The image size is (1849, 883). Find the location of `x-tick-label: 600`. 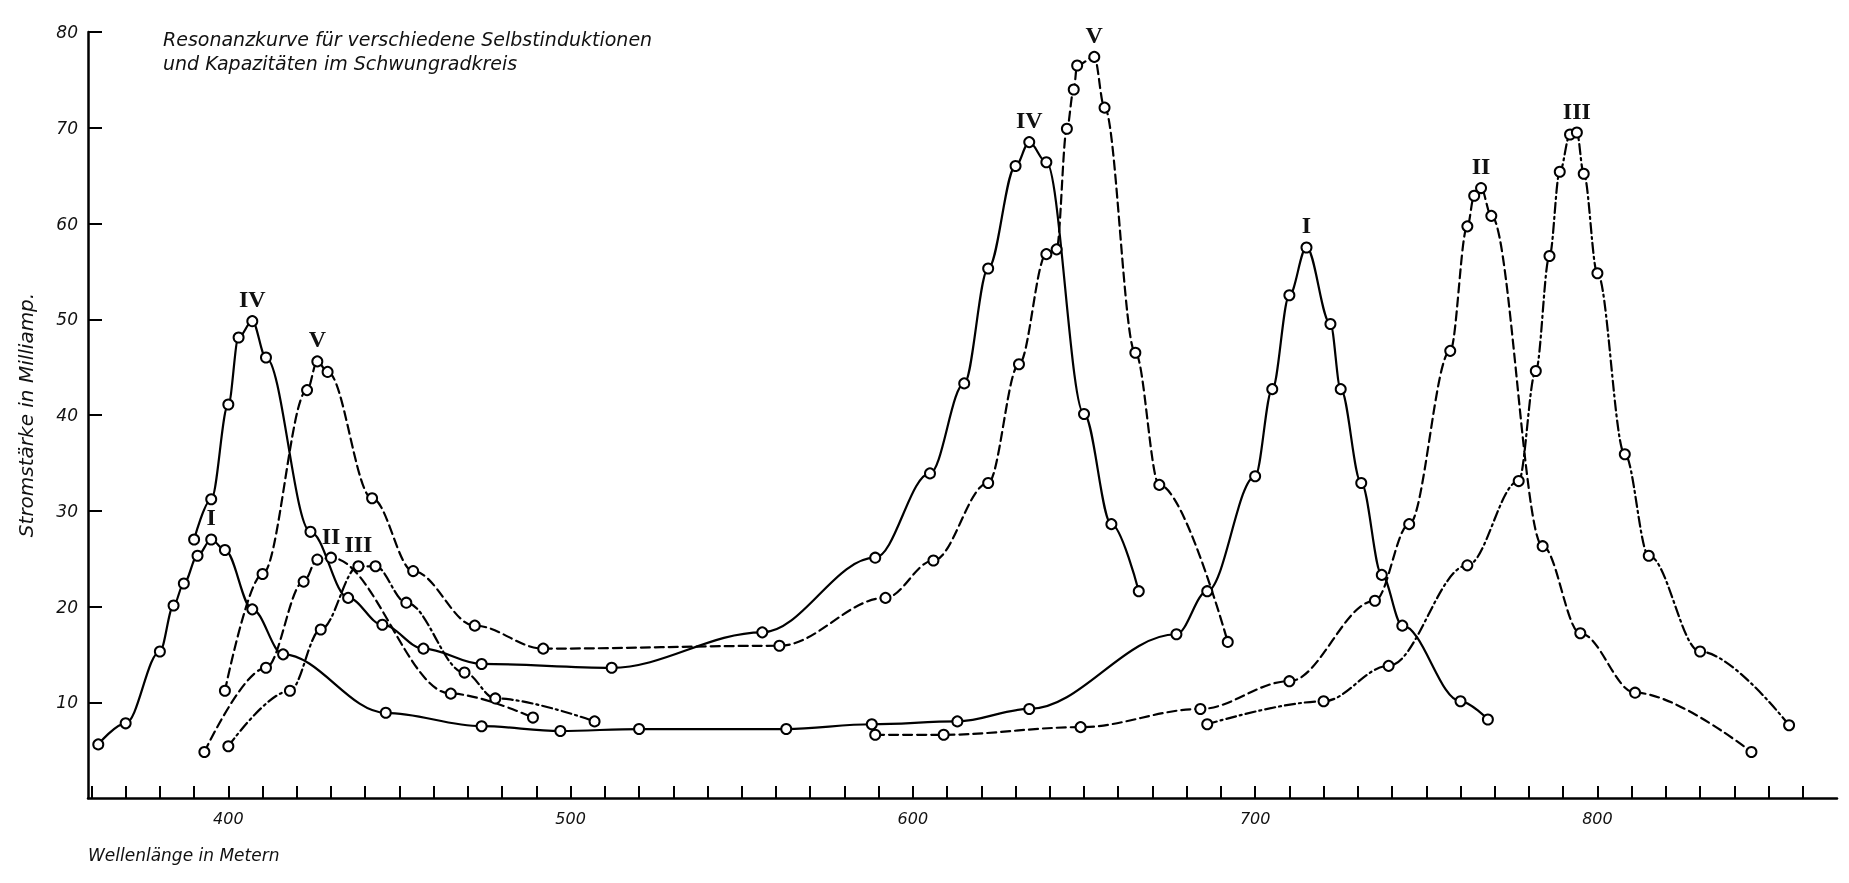

x-tick-label: 600 is located at coordinates (913, 818).